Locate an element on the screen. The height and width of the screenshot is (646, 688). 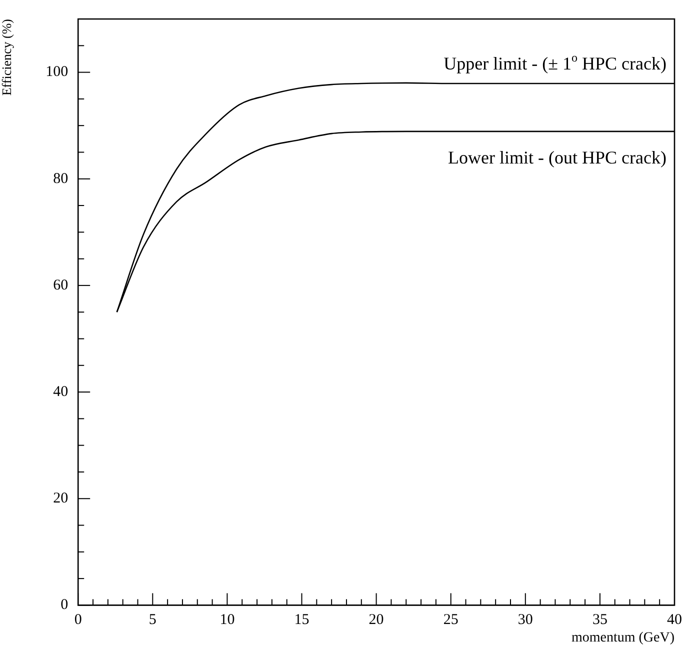
x-tick-label: 0 is located at coordinates (78, 620).